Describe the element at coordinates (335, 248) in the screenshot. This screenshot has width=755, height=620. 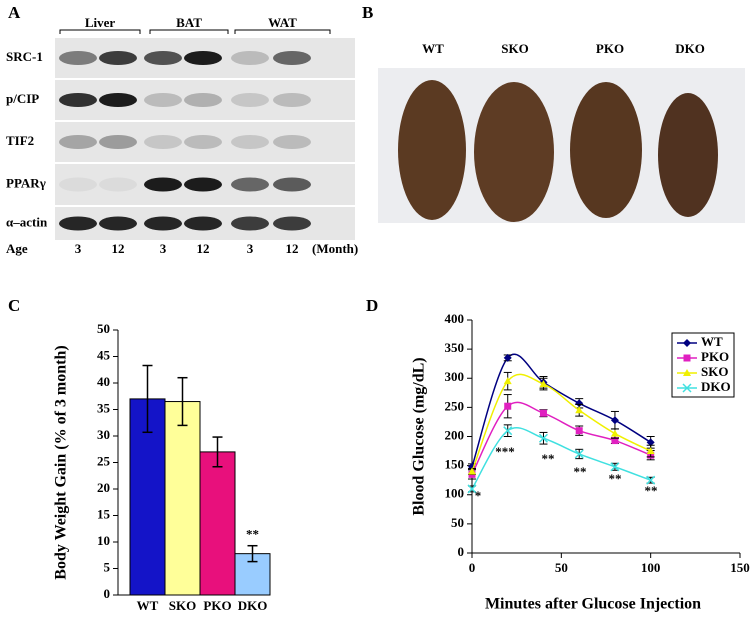
I see `age-unit: (Month)` at that location.